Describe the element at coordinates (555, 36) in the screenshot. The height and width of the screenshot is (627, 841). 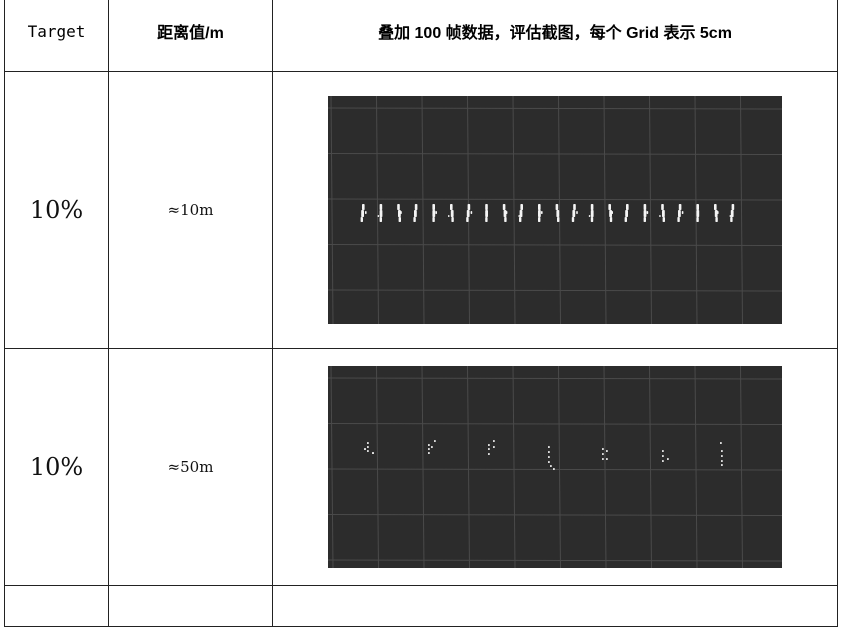
I see `header-screenshot: 叠加 100 帧数据，评估截图，每个 Grid 表示 5cm` at that location.